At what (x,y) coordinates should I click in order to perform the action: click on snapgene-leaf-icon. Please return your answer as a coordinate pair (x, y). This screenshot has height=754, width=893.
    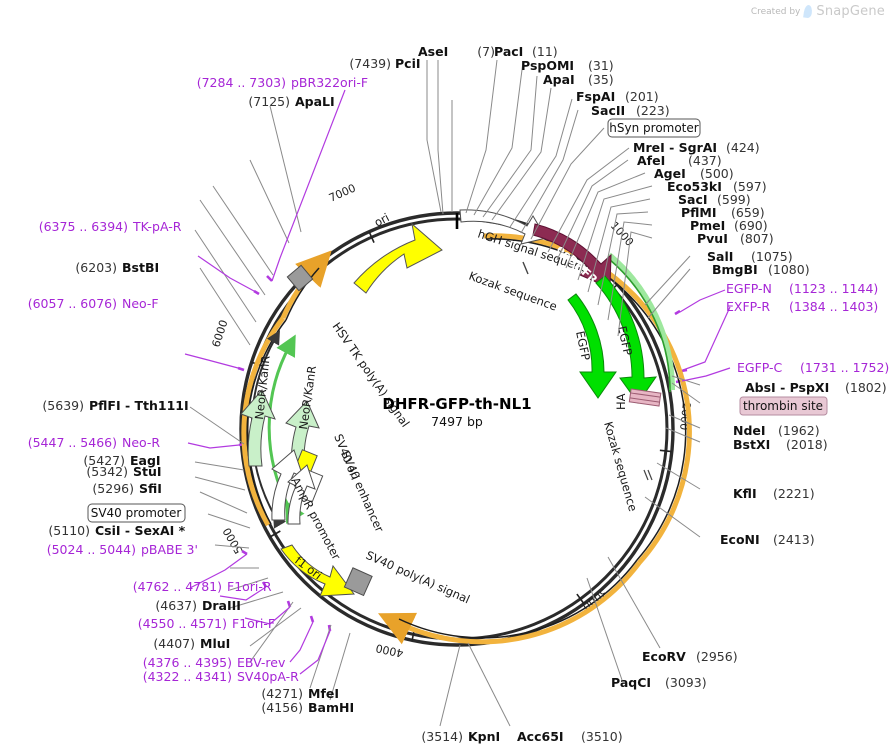
    Looking at the image, I should click on (808, 11).